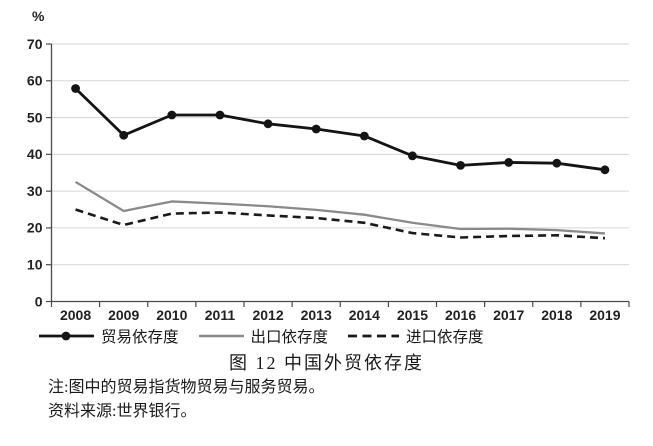  I want to click on x-tick-label: 2010, so click(171, 315).